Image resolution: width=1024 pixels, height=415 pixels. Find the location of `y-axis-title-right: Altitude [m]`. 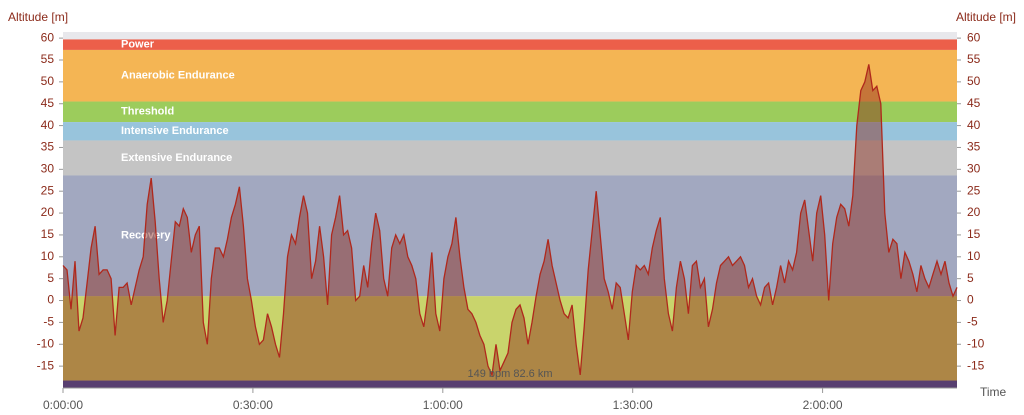

y-axis-title-right: Altitude [m] is located at coordinates (986, 17).